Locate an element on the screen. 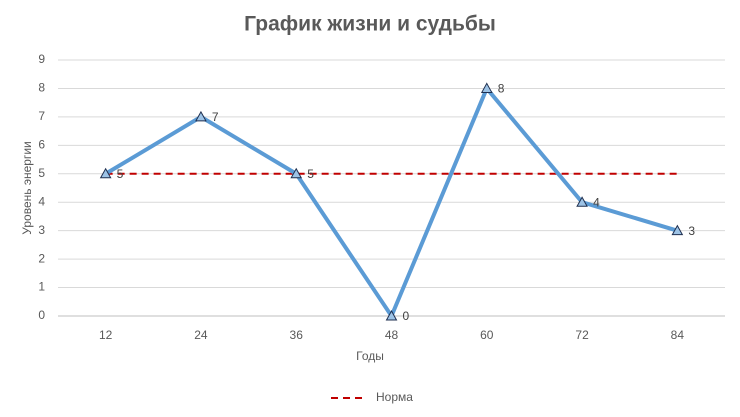 Image resolution: width=740 pixels, height=417 pixels. data-label: 3 is located at coordinates (691, 231).